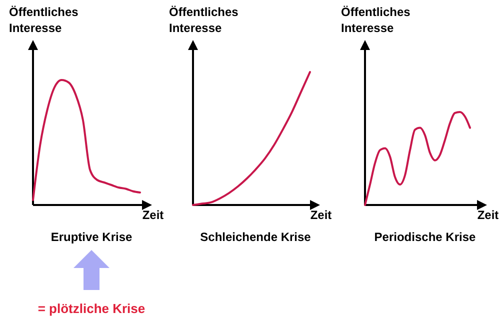 This screenshot has height=321, width=502. I want to click on text: Eruptive Krise, so click(91, 237).